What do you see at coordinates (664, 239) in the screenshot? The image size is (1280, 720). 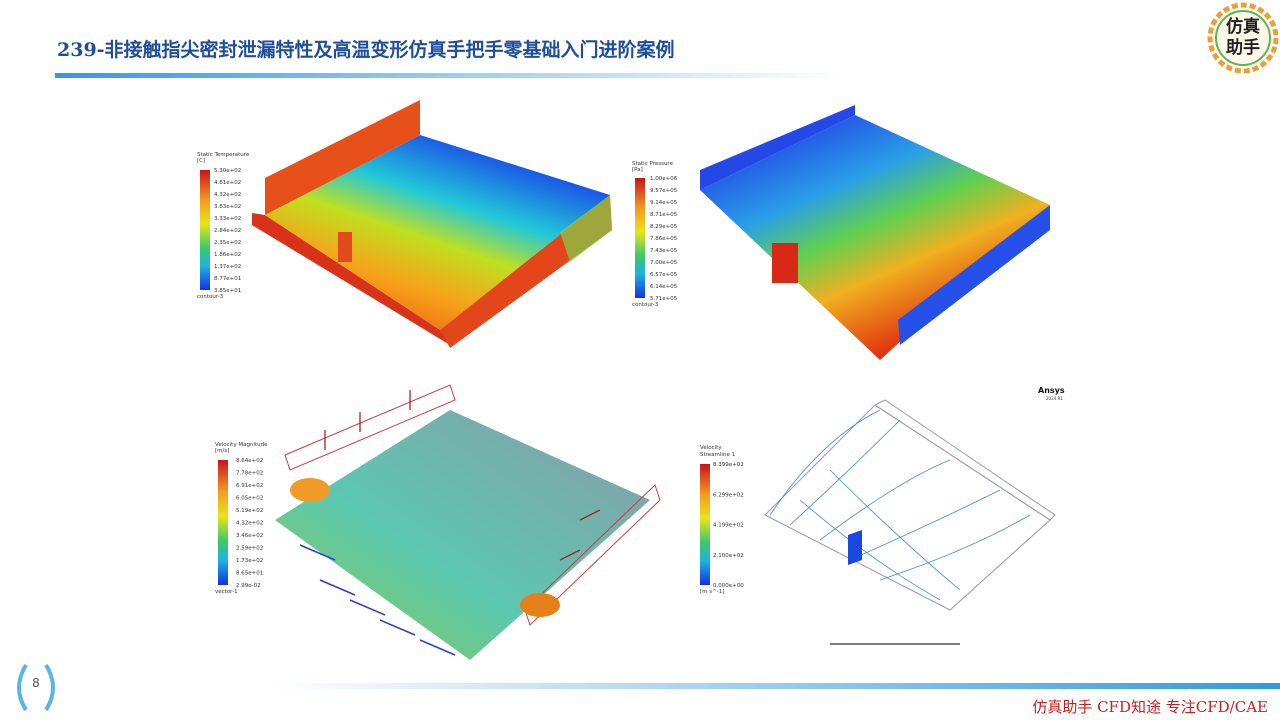 I see `legend-label: 7.86e+05` at bounding box center [664, 239].